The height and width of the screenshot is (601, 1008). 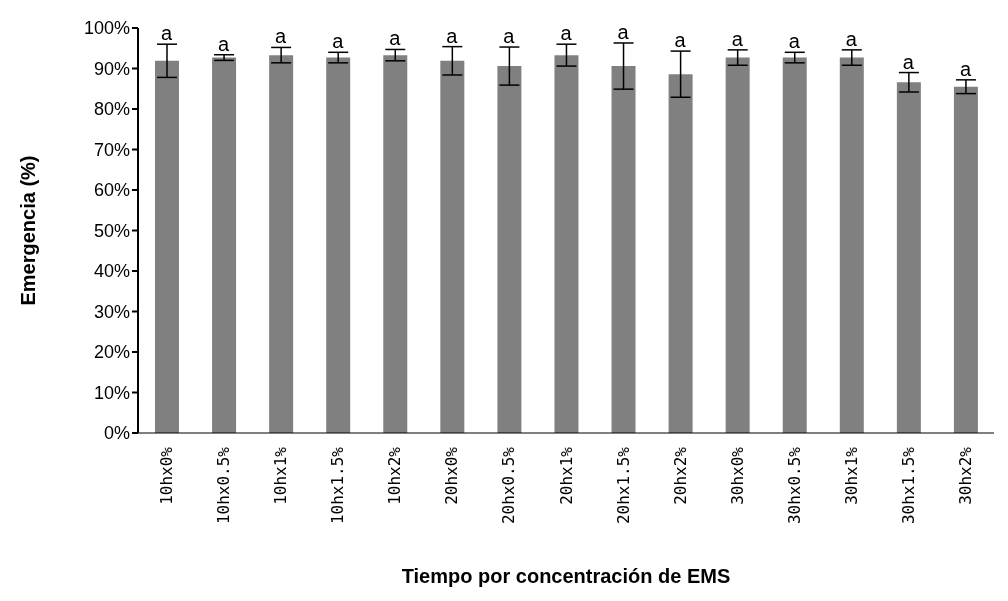 I want to click on x-tick-label: 10hx0.5%, so click(x=224, y=485).